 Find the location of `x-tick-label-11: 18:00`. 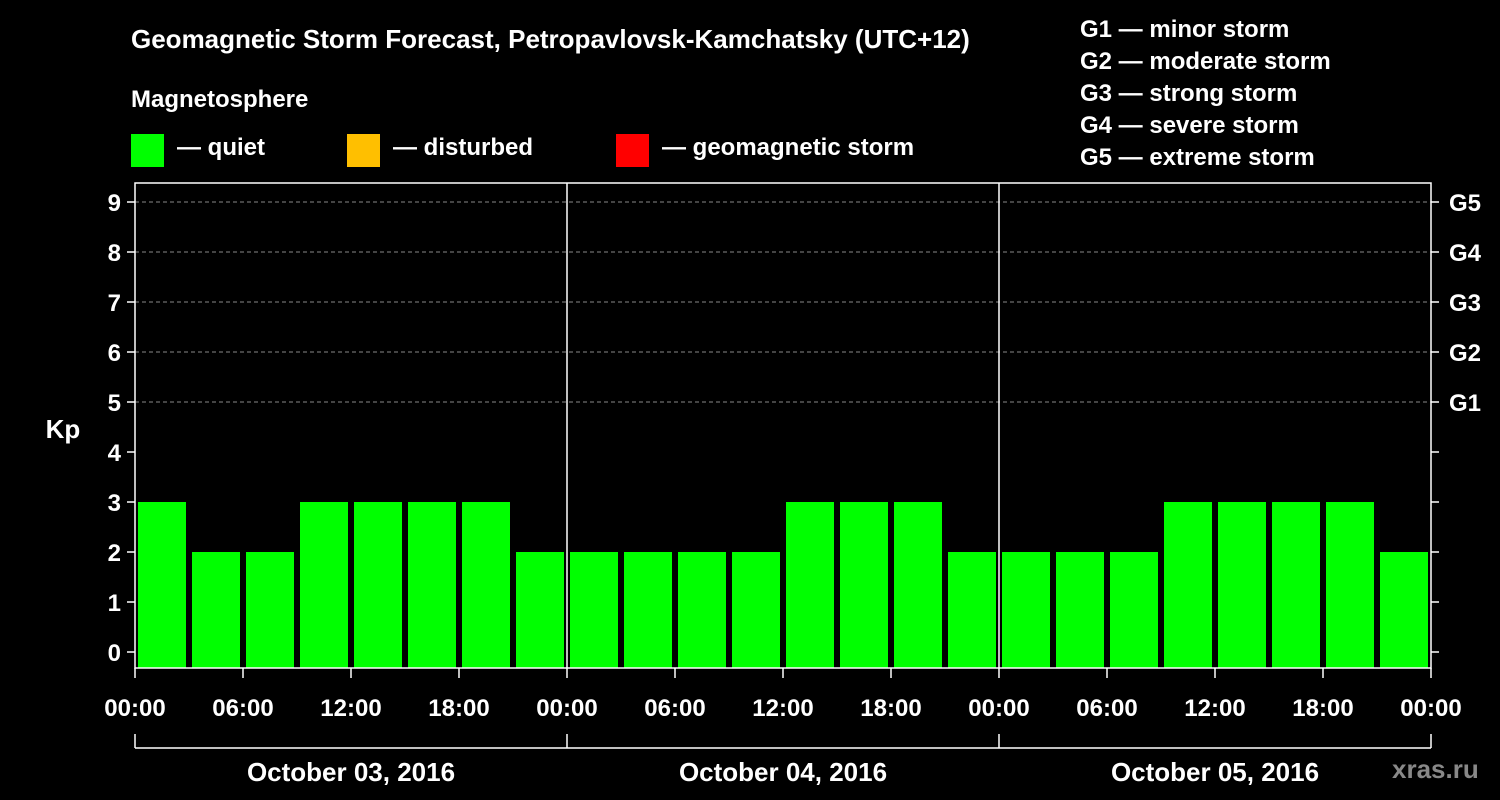

x-tick-label-11: 18:00 is located at coordinates (1322, 708).